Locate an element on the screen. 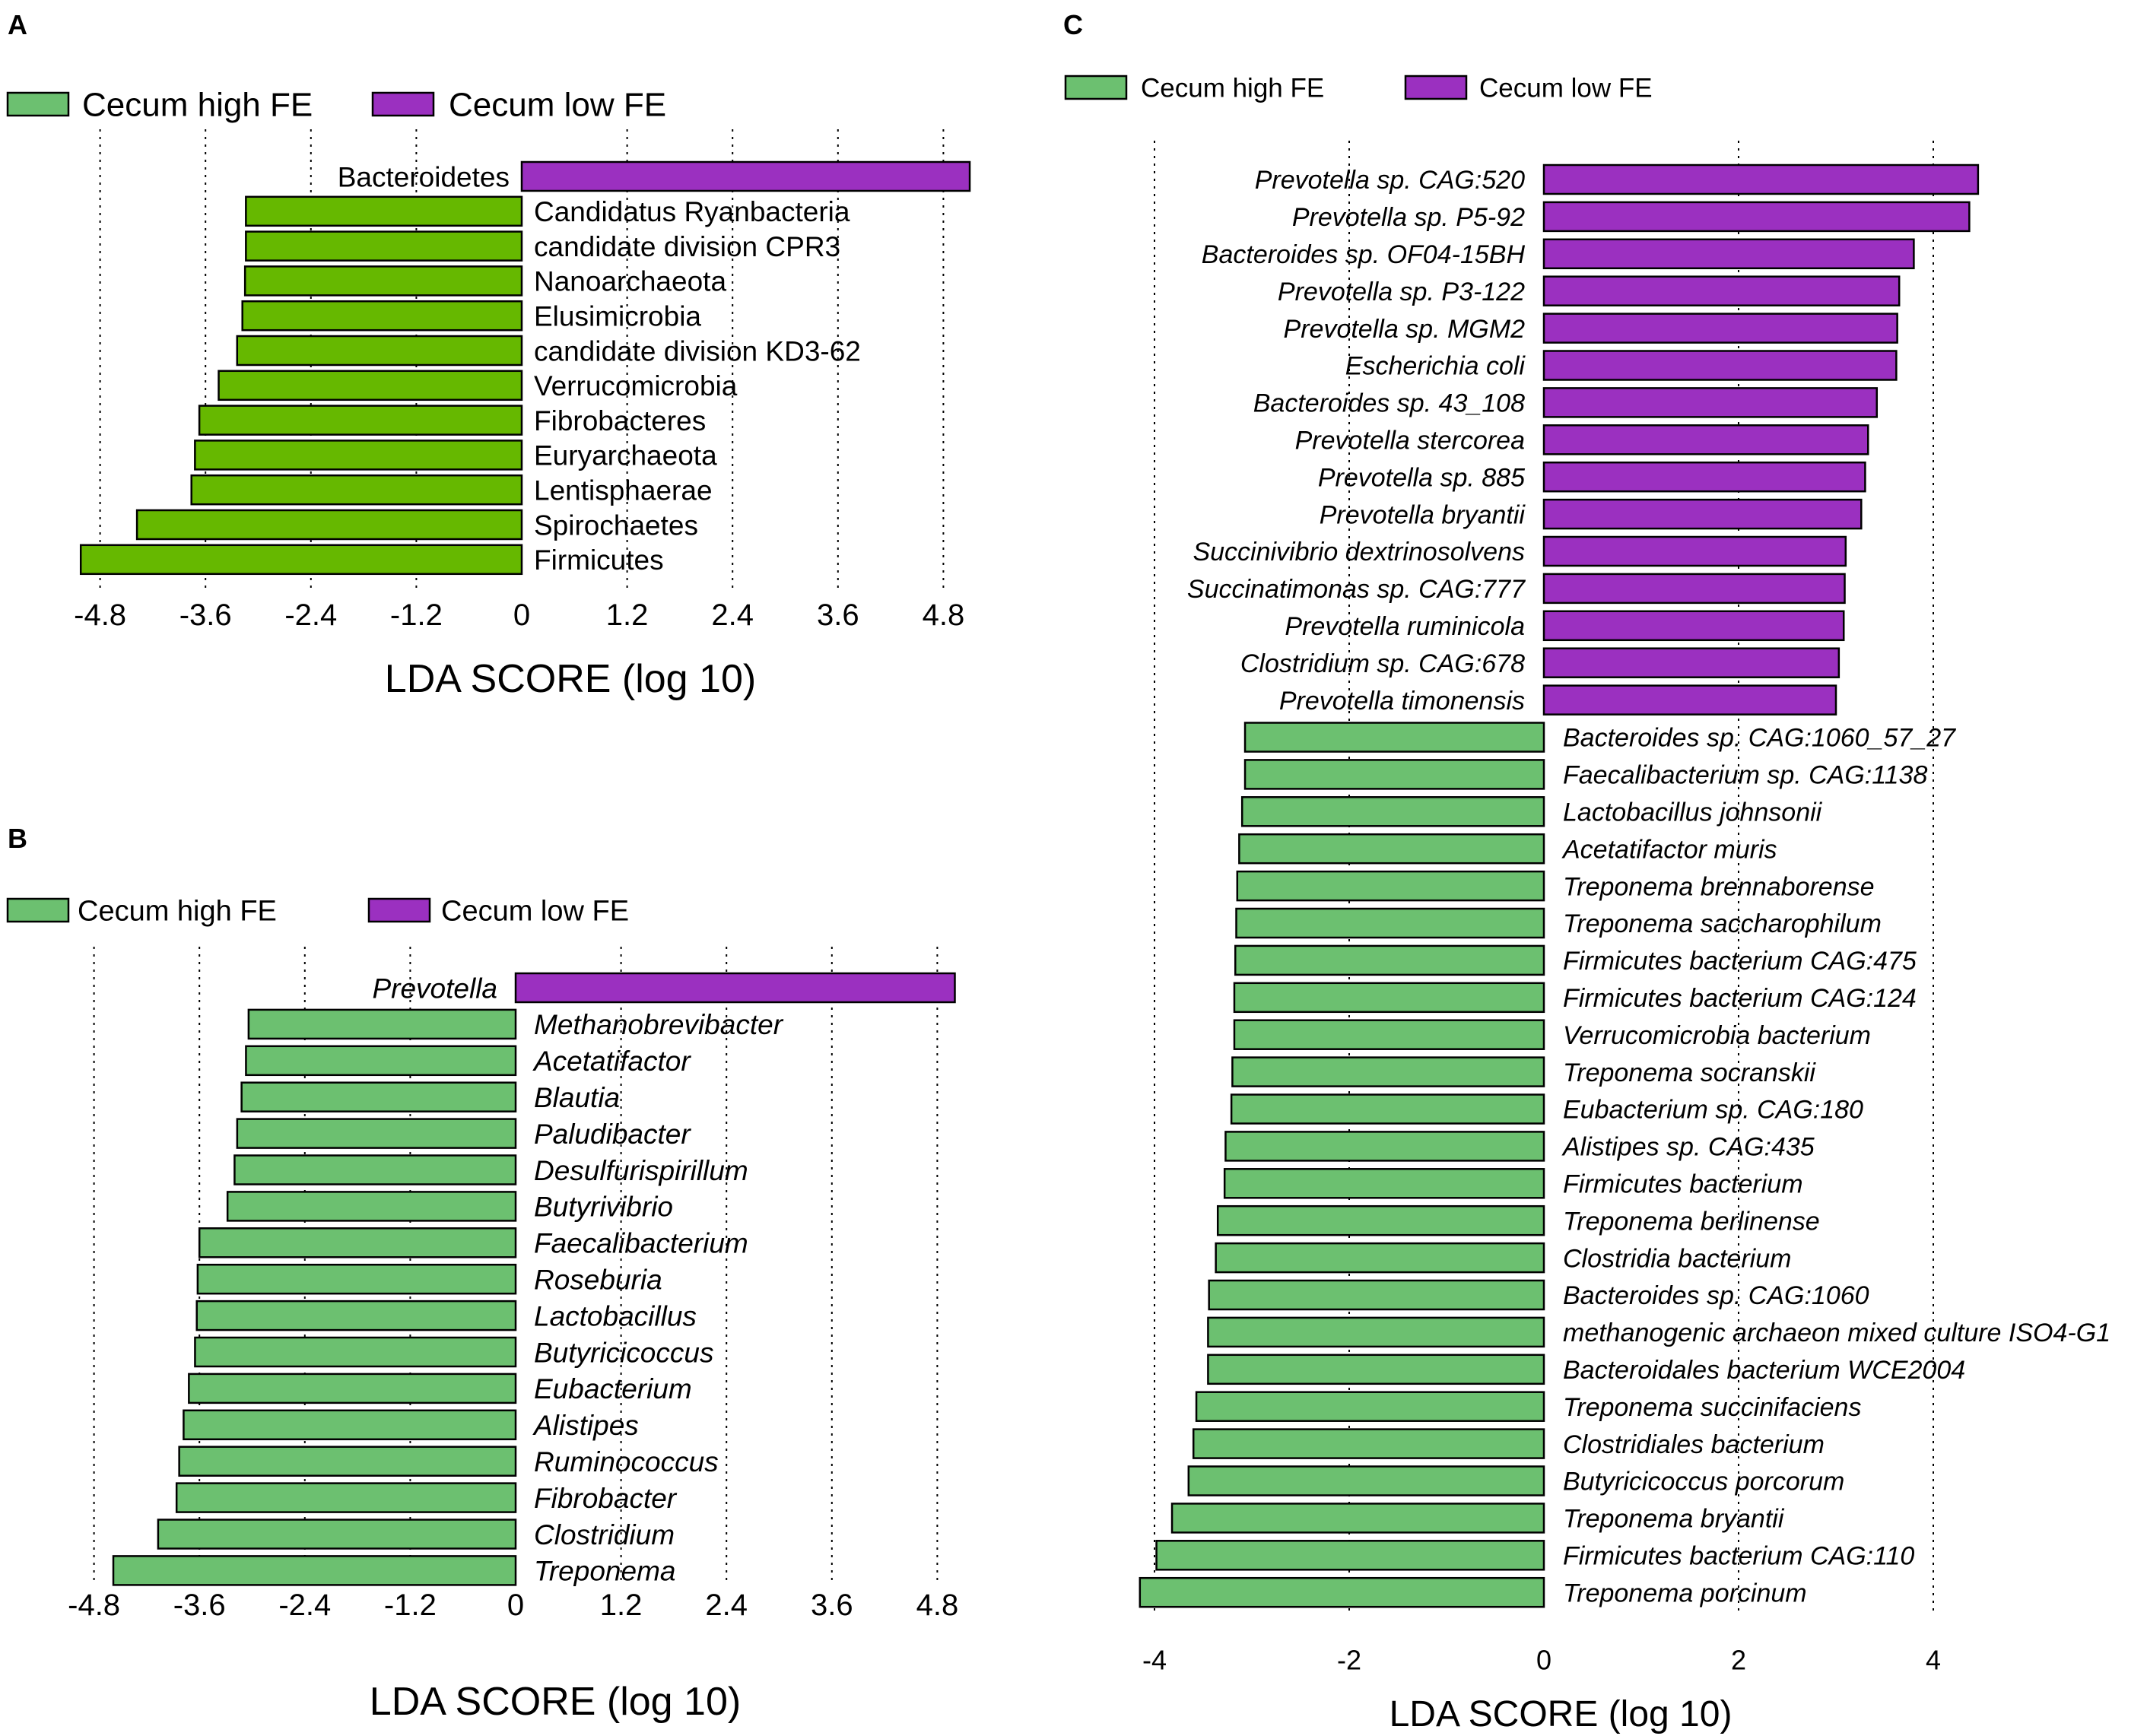 This screenshot has width=2147, height=1736. bar-treponema-saccharophilum is located at coordinates (1390, 923).